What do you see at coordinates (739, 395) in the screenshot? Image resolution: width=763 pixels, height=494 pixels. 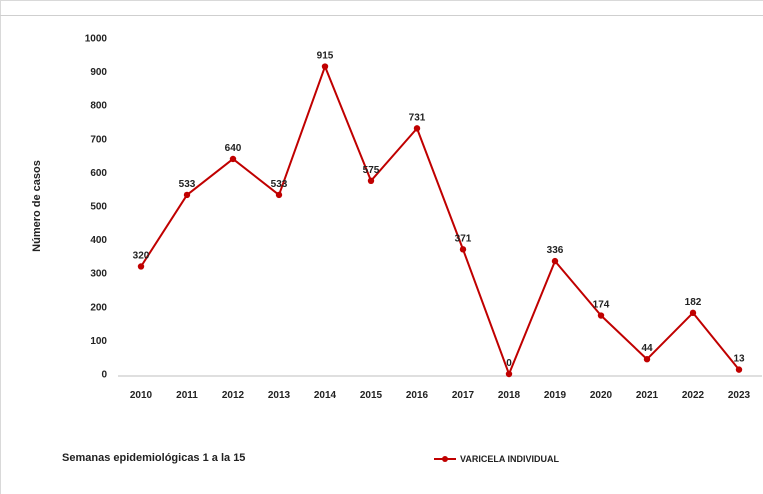 I see `x-tick-label: 2023` at bounding box center [739, 395].